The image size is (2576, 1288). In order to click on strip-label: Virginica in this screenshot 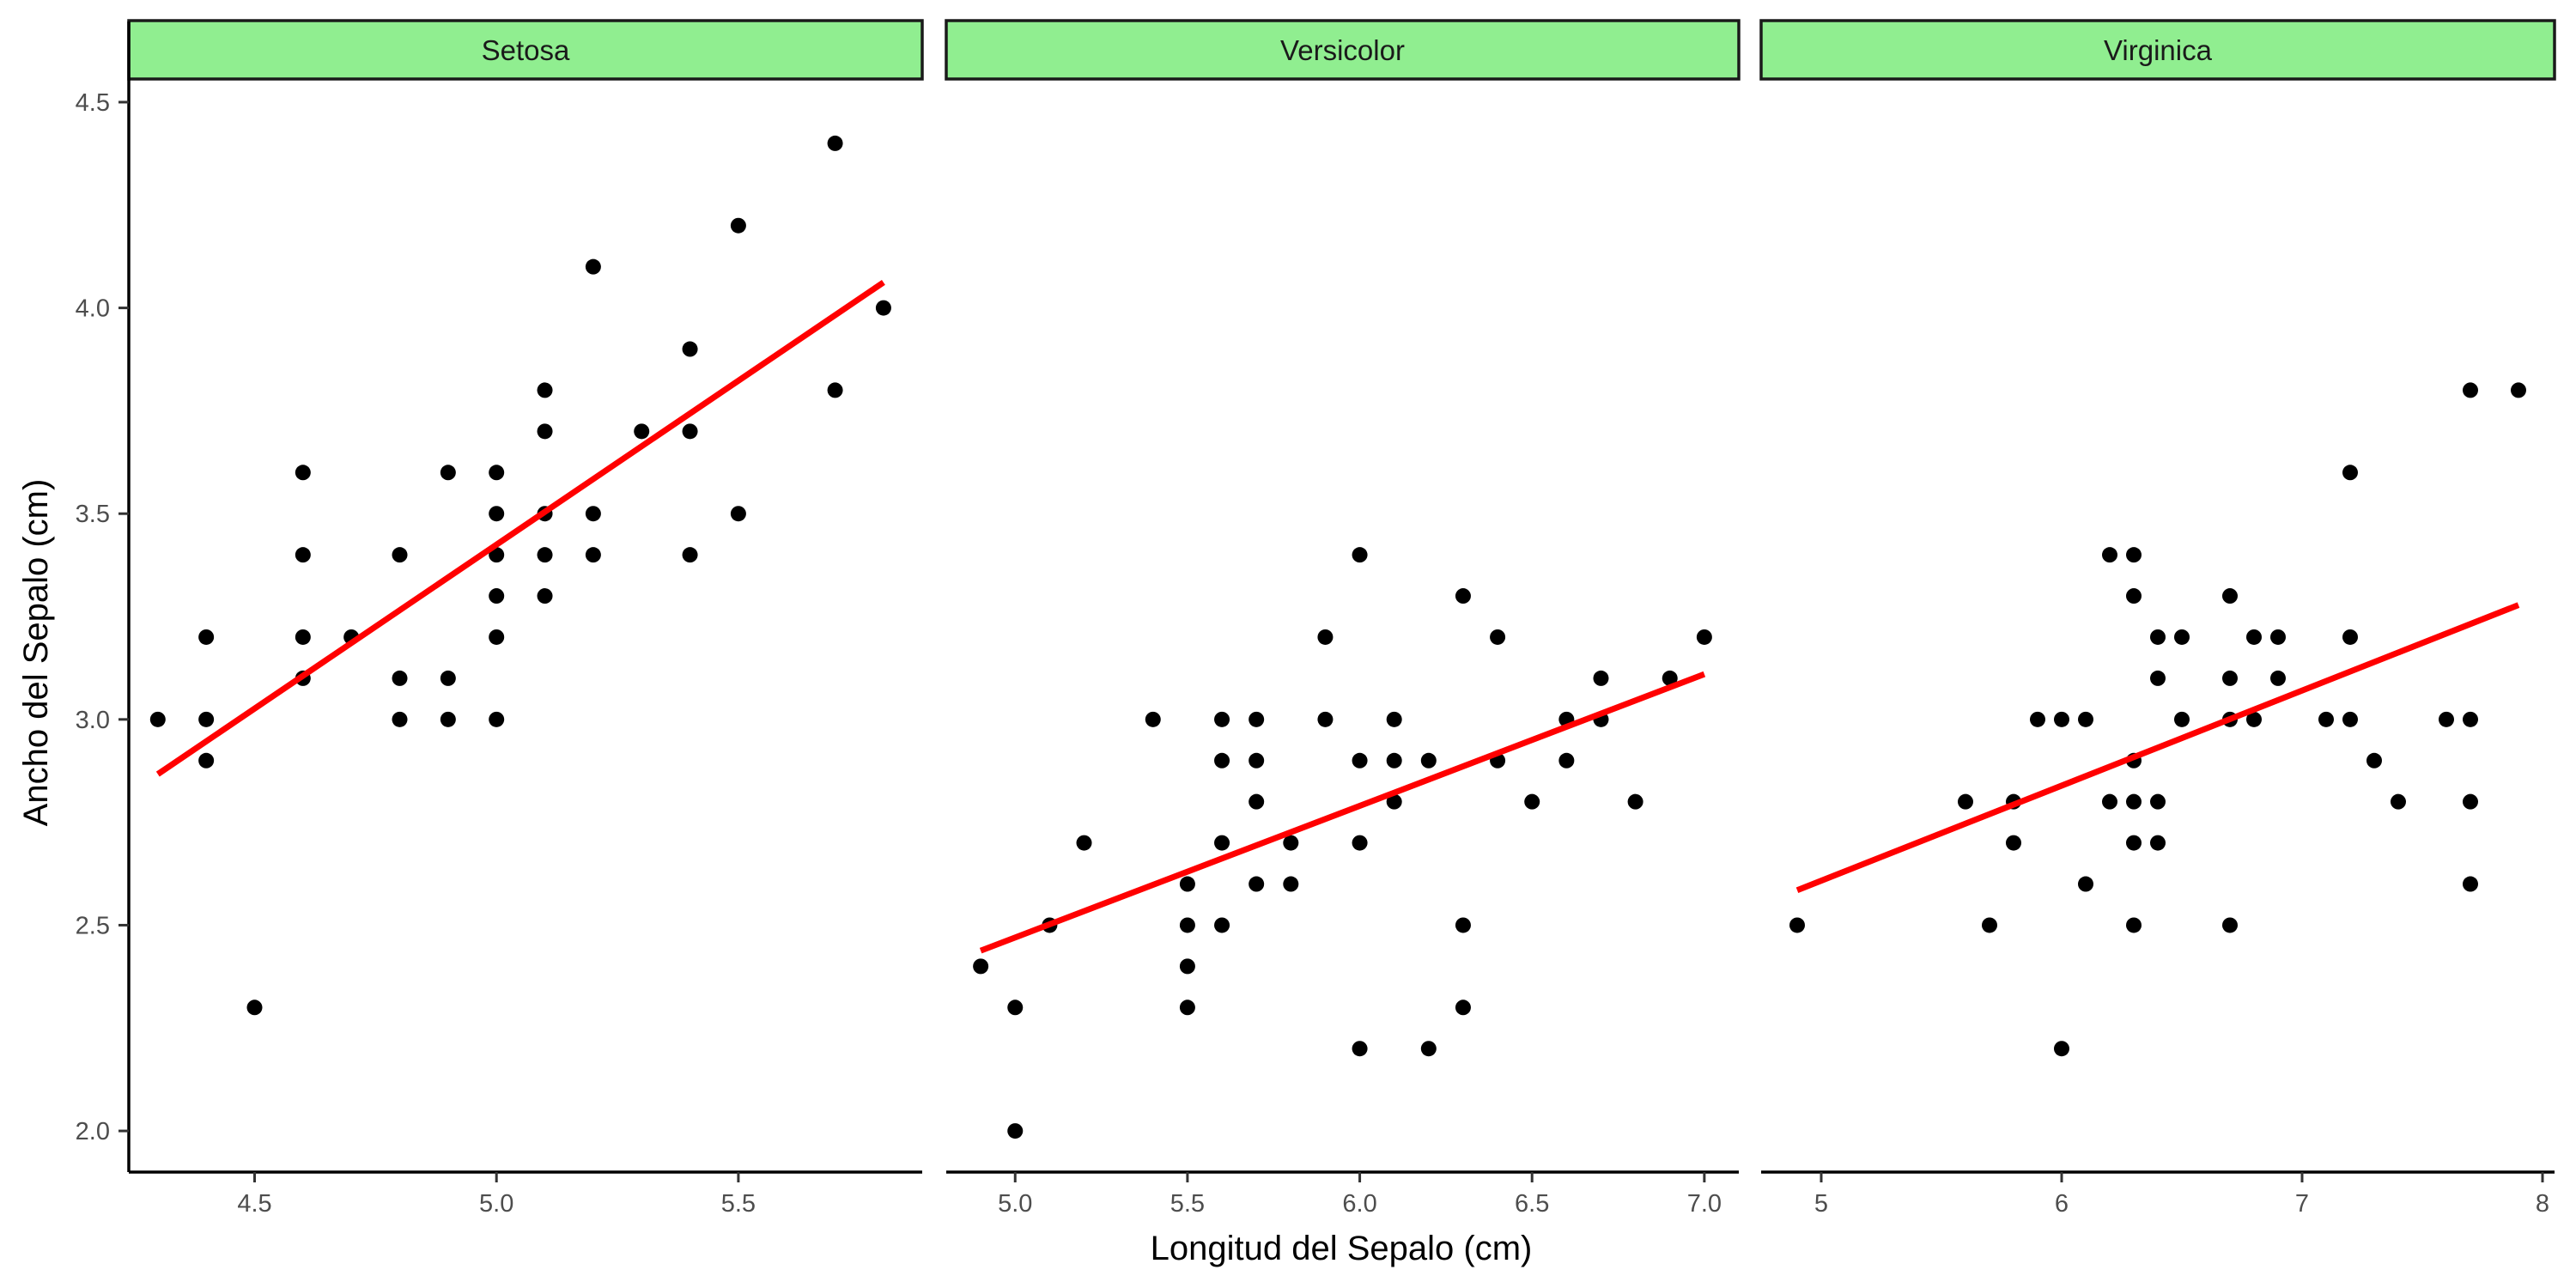, I will do `click(2158, 50)`.